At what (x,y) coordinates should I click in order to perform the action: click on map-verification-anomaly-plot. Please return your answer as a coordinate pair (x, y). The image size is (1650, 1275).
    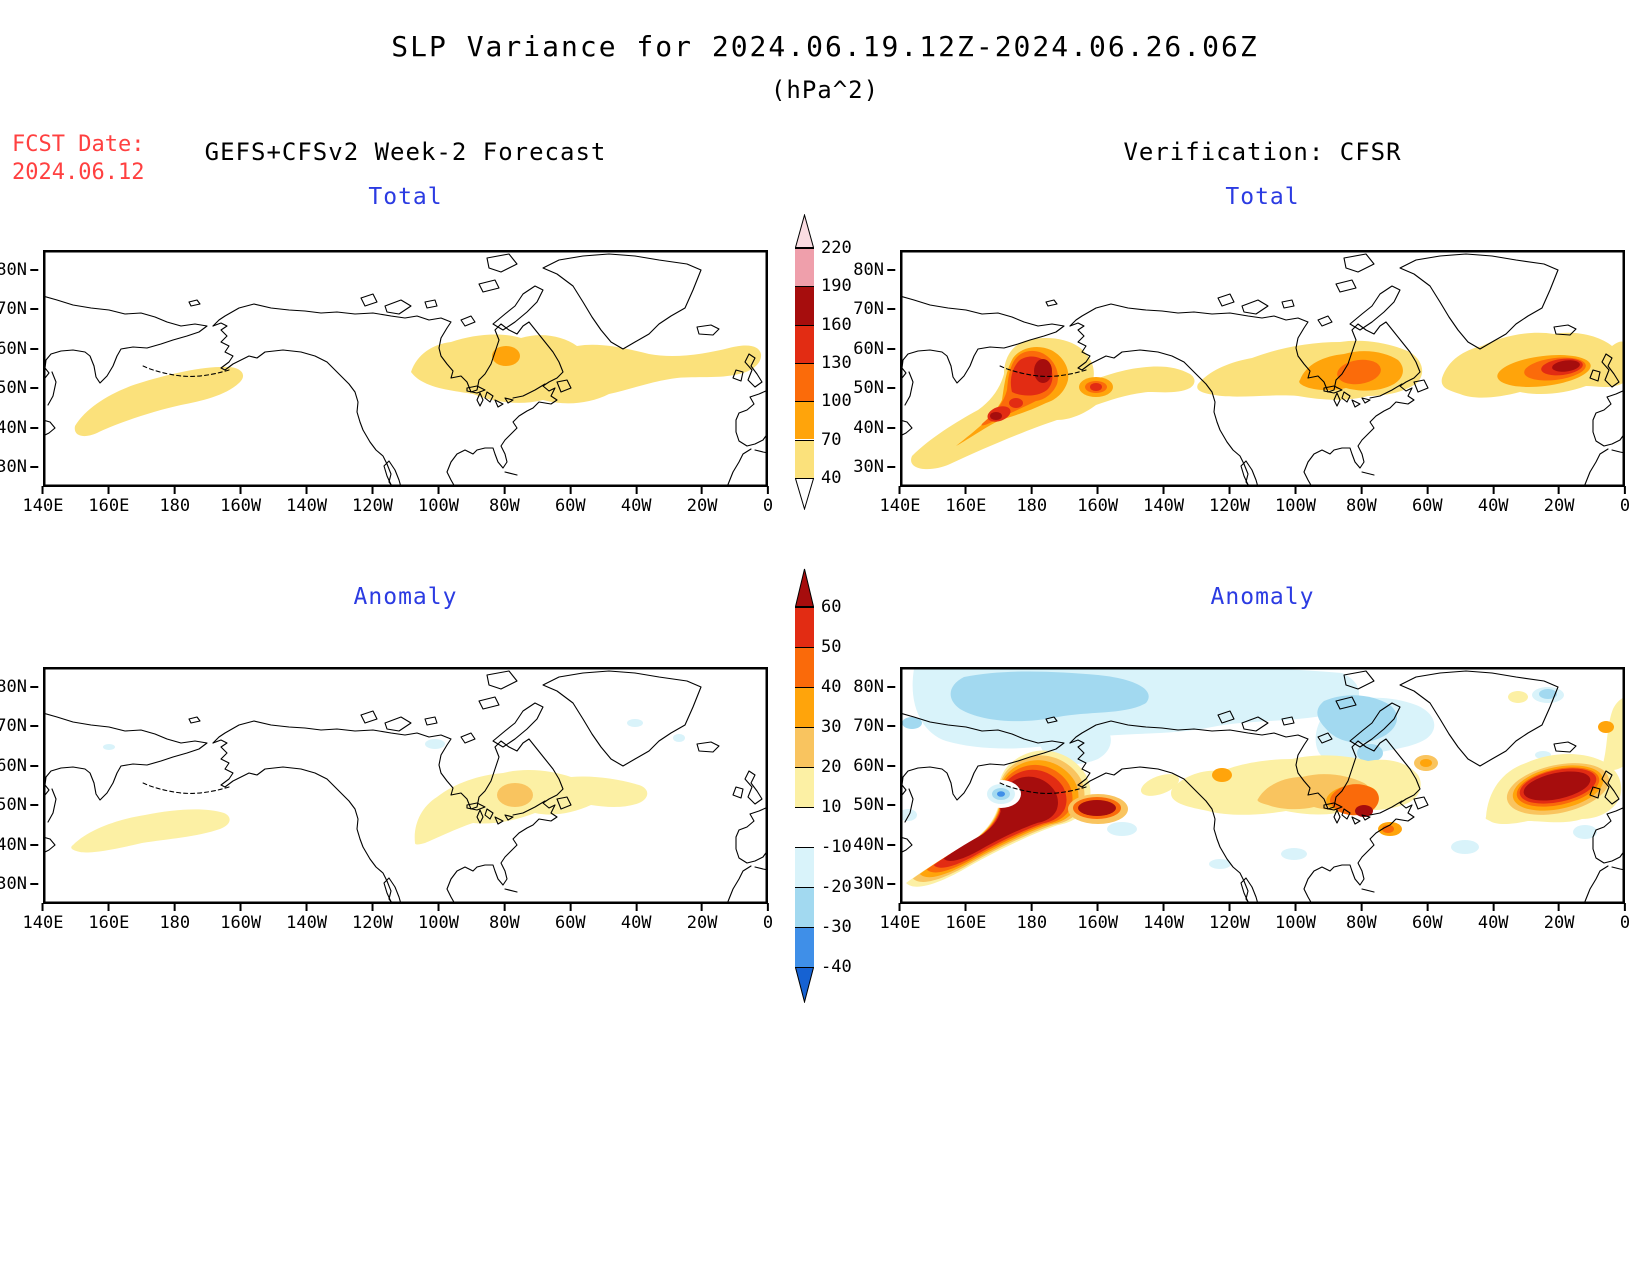
    Looking at the image, I should click on (1262, 785).